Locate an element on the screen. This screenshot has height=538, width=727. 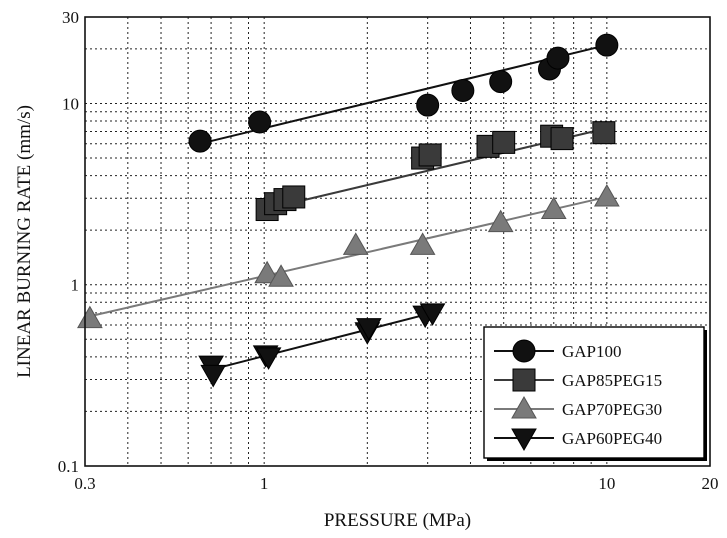
x-tick-label: 0.3 is located at coordinates (84, 483).